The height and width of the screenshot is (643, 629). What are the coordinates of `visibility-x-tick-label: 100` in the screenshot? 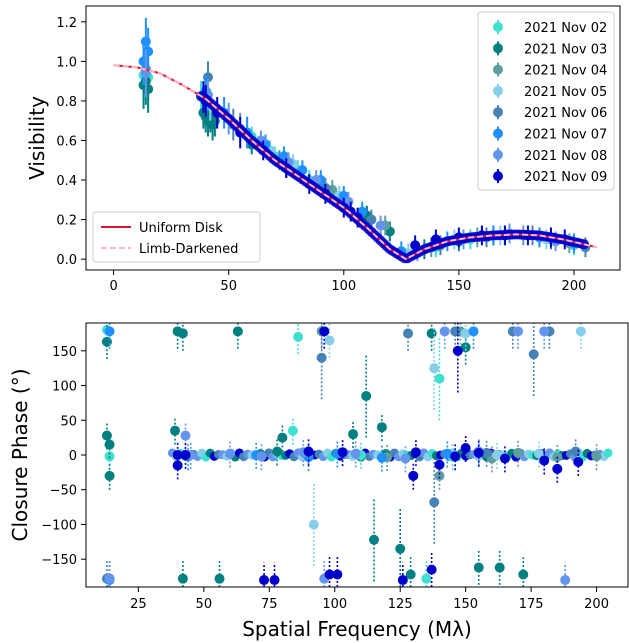 It's located at (343, 286).